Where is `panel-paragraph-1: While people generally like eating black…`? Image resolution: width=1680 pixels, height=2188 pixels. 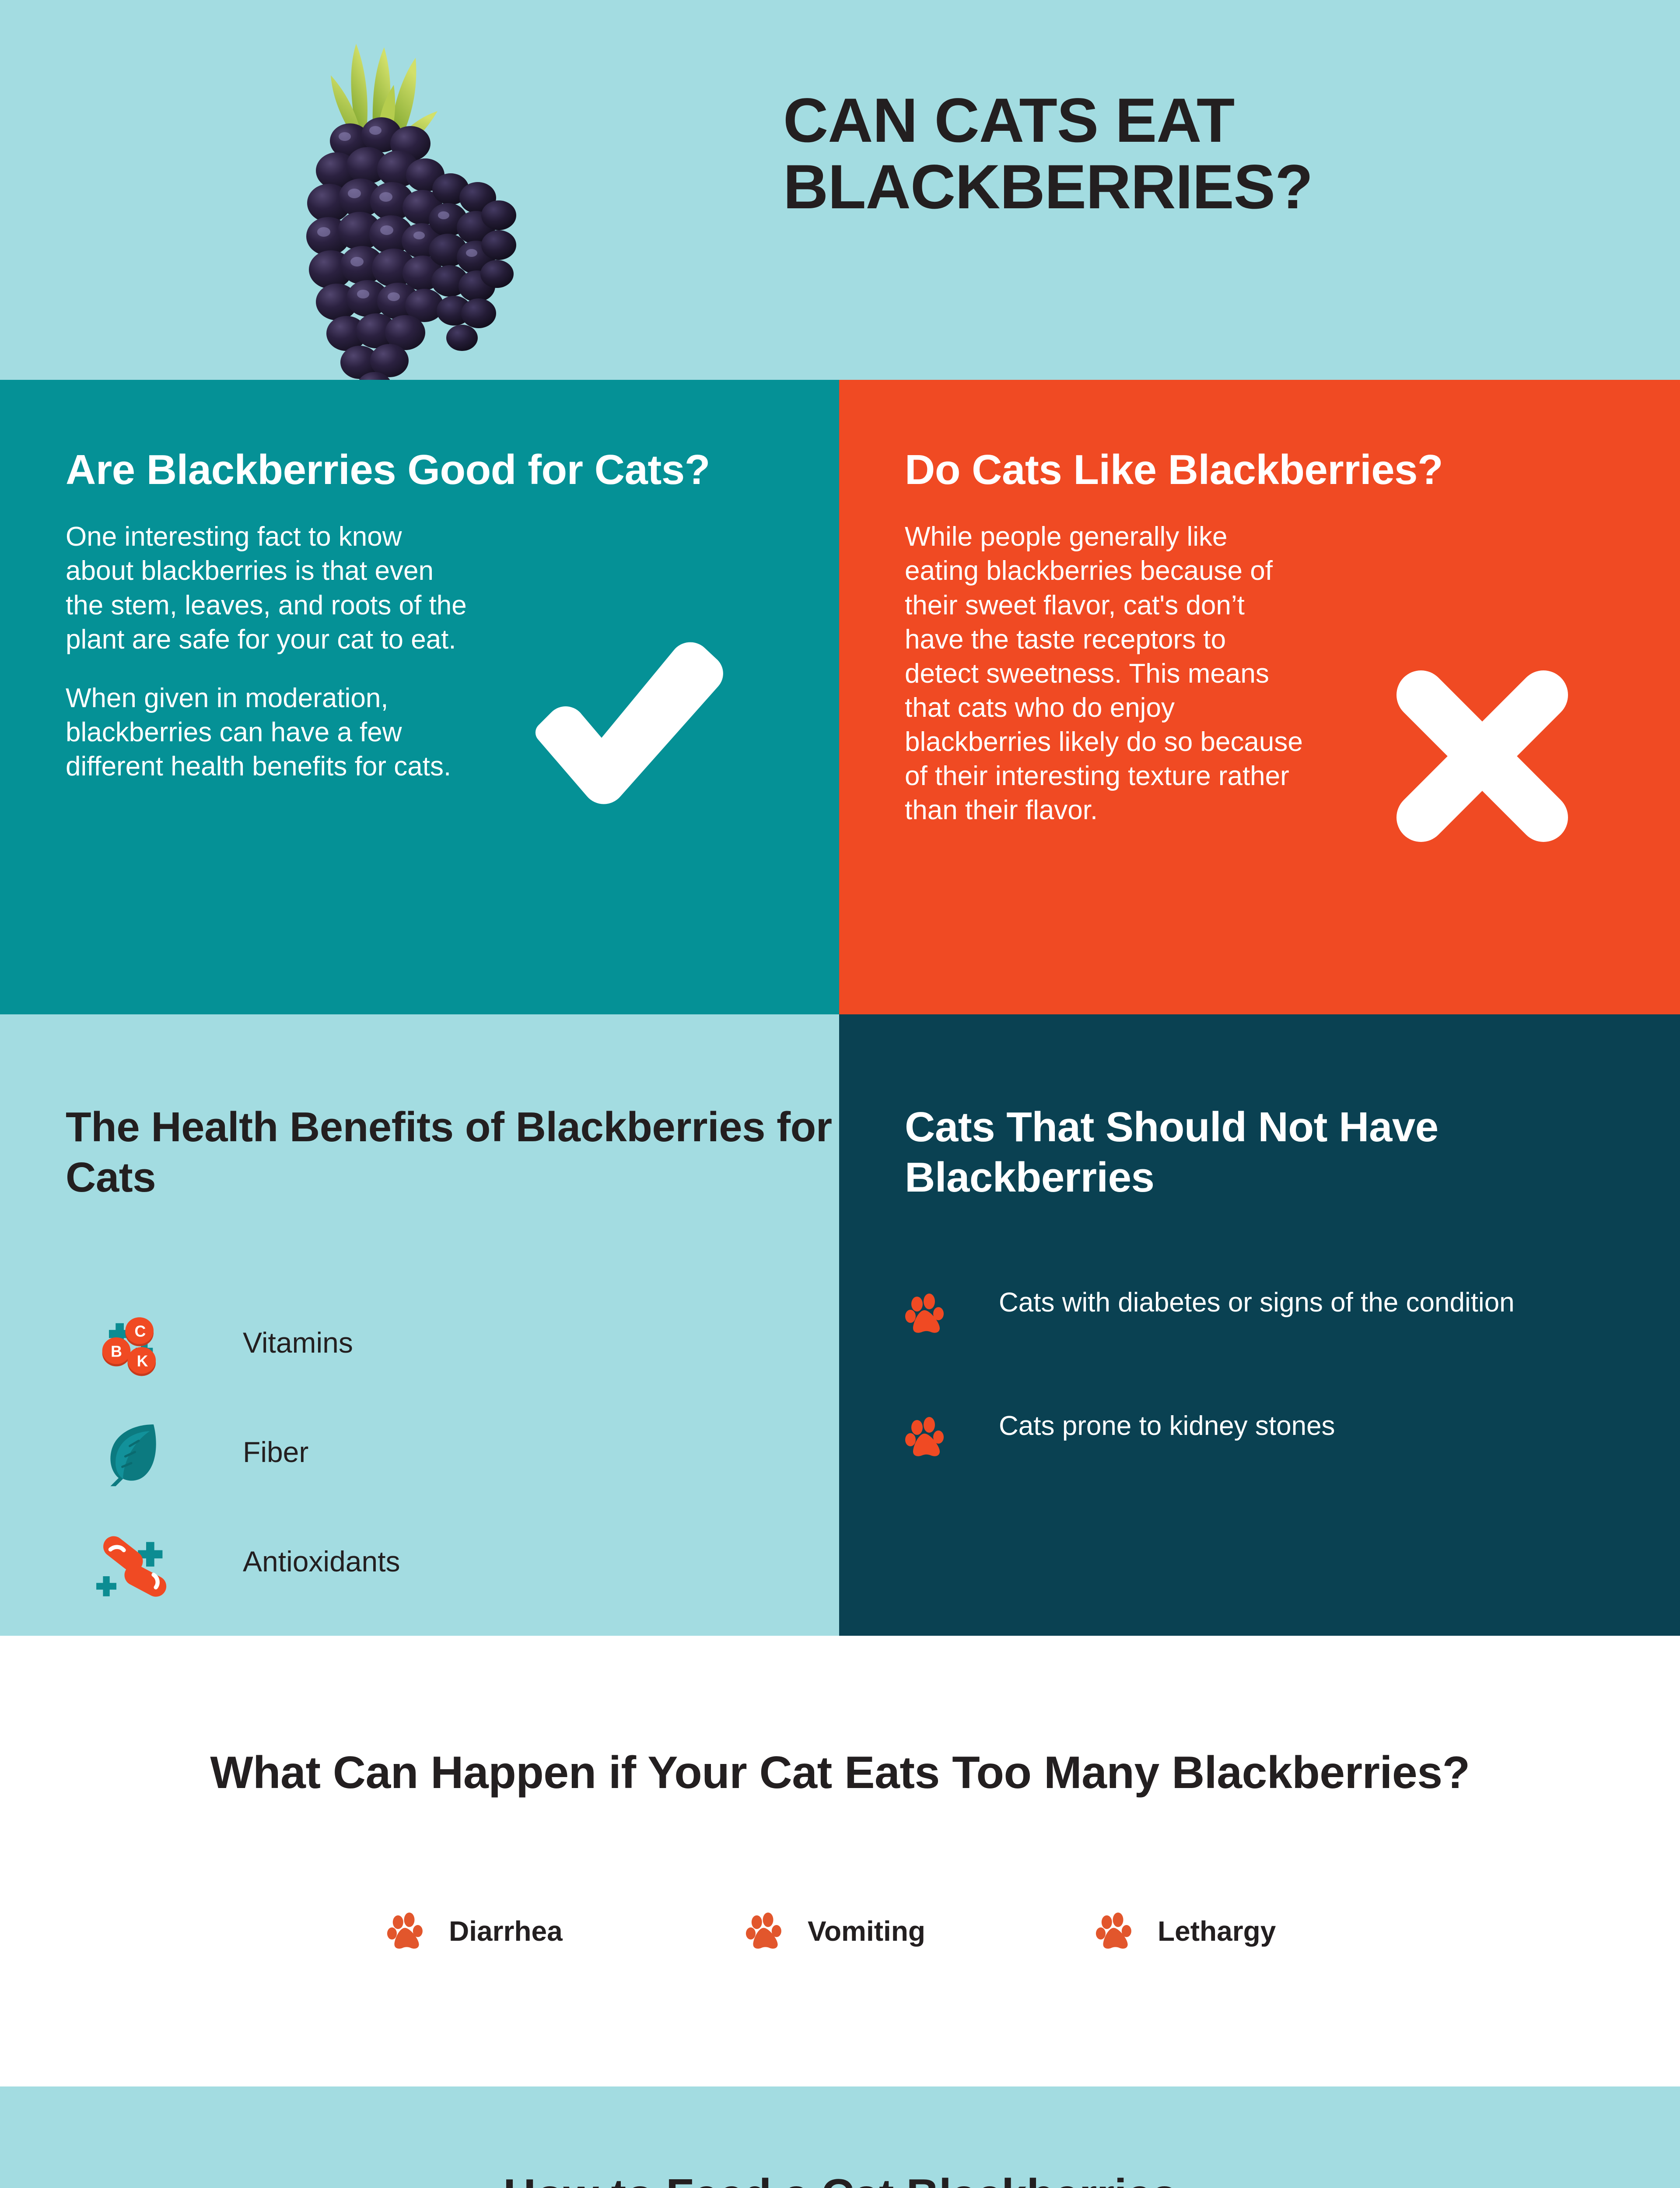
panel-paragraph-1: While people generally like eating black… is located at coordinates (1104, 674).